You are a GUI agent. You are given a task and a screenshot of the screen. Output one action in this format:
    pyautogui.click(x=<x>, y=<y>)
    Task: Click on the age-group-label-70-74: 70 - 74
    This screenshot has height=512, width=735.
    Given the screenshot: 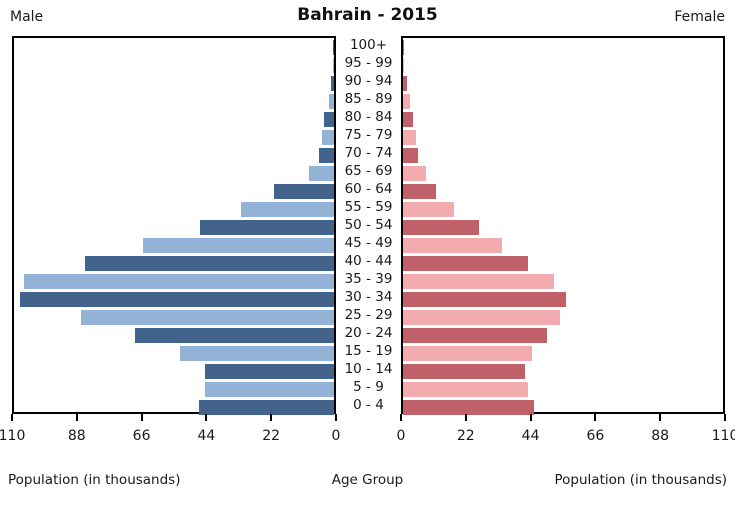 What is the action you would take?
    pyautogui.click(x=368, y=153)
    